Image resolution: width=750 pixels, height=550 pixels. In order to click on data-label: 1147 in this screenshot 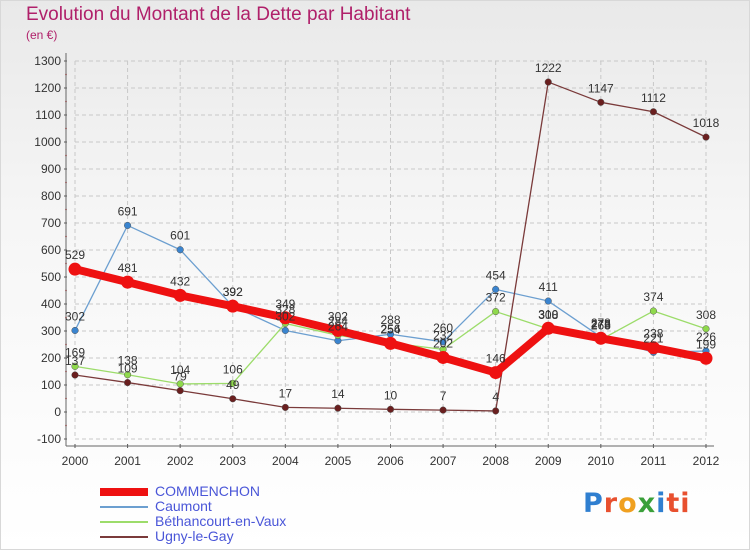, I will do `click(601, 88)`.